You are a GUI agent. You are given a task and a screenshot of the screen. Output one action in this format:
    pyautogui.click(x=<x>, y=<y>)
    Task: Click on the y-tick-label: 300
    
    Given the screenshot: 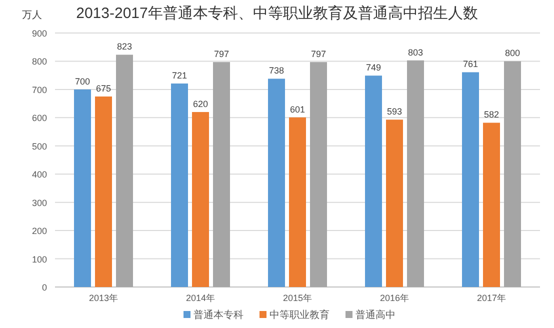 What is the action you would take?
    pyautogui.click(x=39, y=203)
    